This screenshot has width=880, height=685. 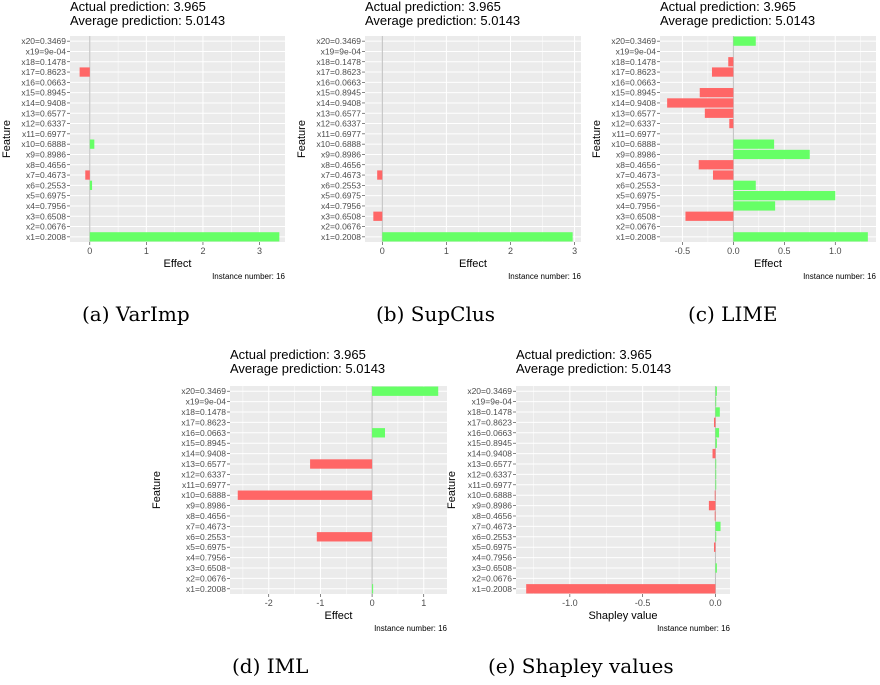 What do you see at coordinates (714, 422) in the screenshot?
I see `bar-x17` at bounding box center [714, 422].